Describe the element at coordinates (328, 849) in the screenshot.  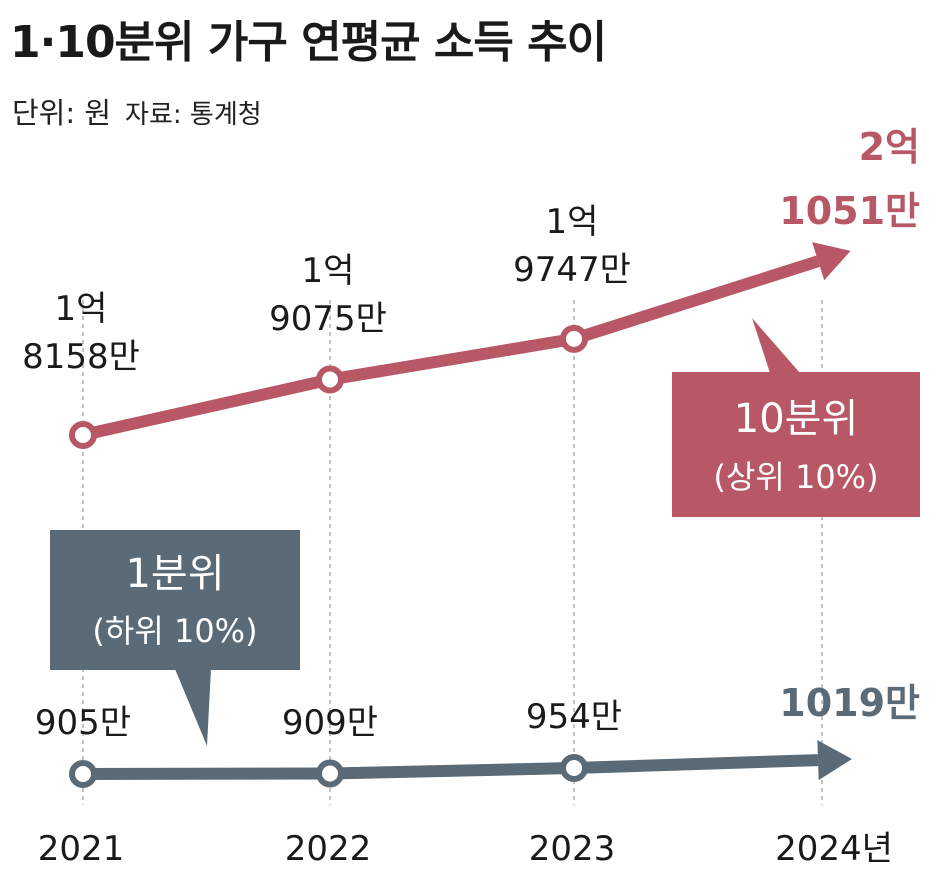
I see `x-tick-1: 2022` at that location.